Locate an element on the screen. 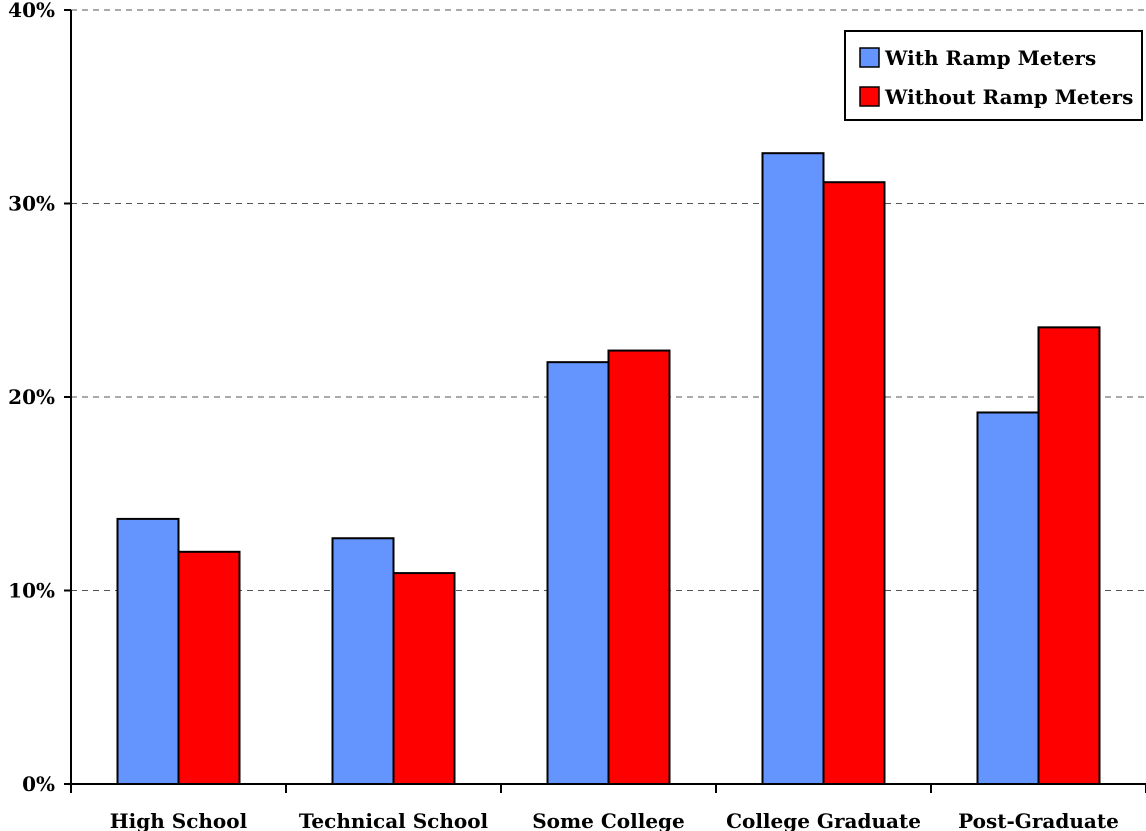 Image resolution: width=1146 pixels, height=831 pixels. bar-with-ramp-meters-post-graduate is located at coordinates (1008, 598).